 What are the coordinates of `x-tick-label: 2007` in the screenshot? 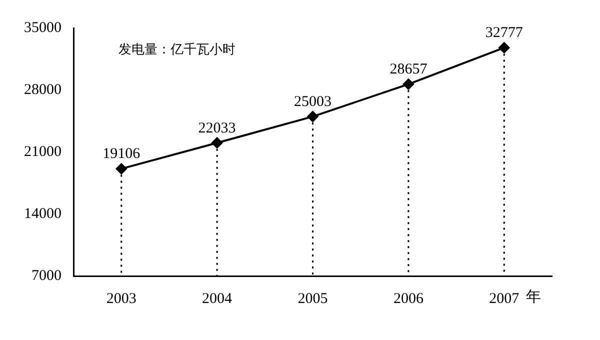 It's located at (504, 298).